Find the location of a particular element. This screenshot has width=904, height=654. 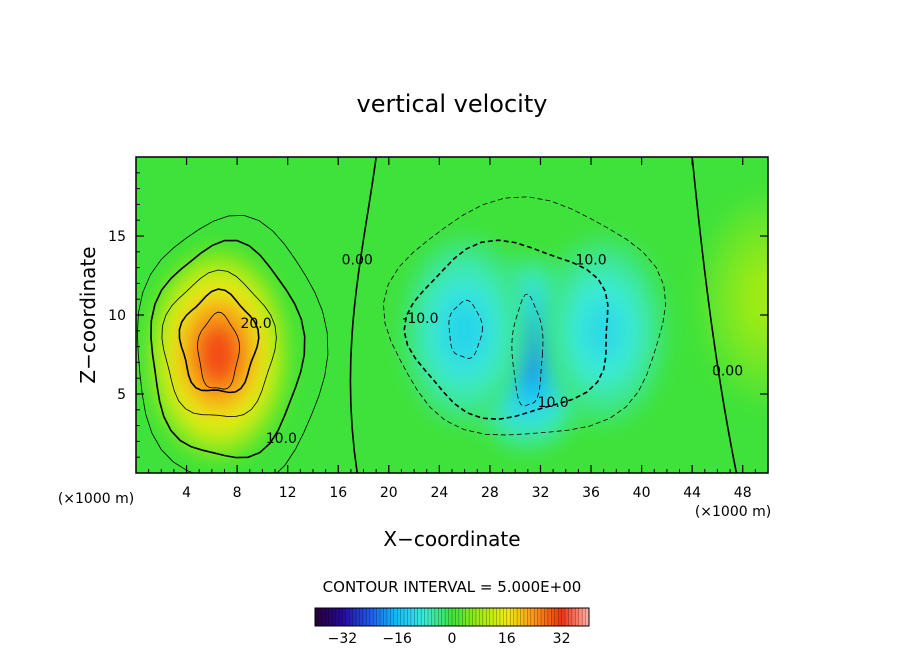

contour-zero-right is located at coordinates (714, 315).